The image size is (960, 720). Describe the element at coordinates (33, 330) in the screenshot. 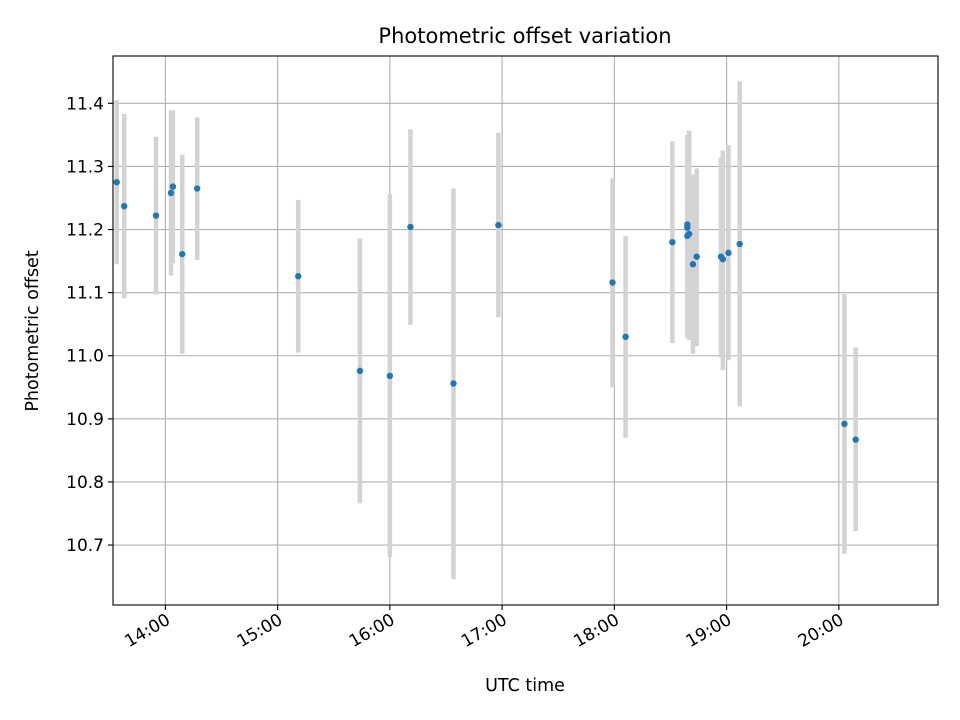

I see `y-axis-label: Photometric offset` at that location.